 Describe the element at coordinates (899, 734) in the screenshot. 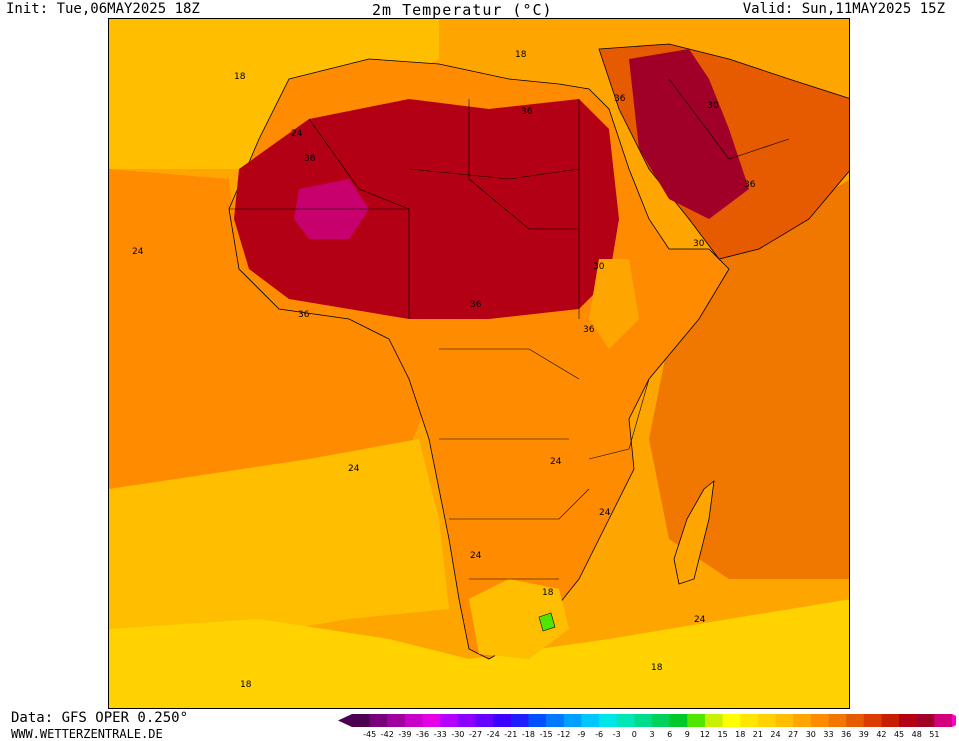

I see `colorbar-tick-label: 45` at that location.